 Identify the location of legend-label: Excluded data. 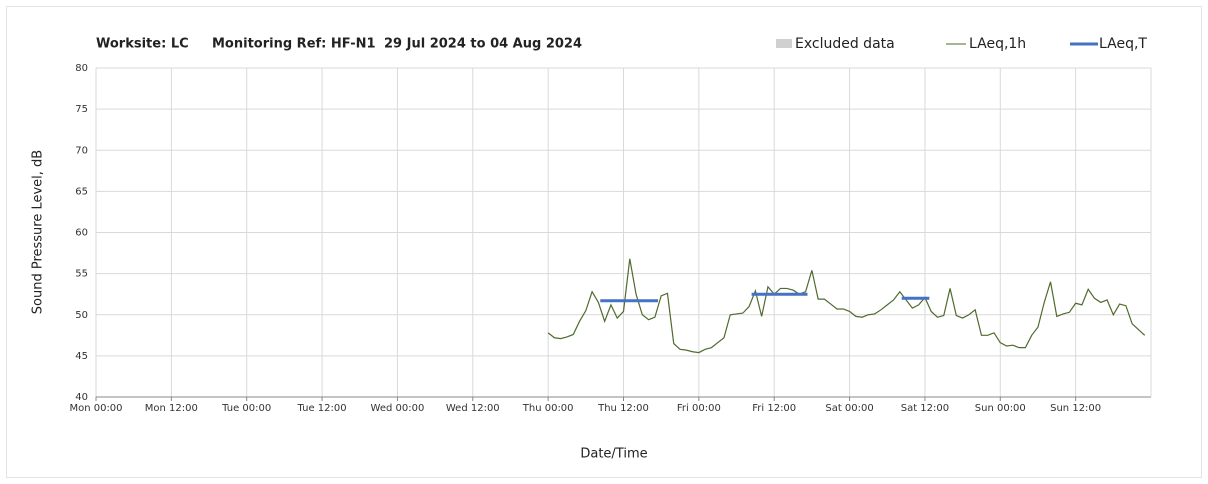
(845, 44).